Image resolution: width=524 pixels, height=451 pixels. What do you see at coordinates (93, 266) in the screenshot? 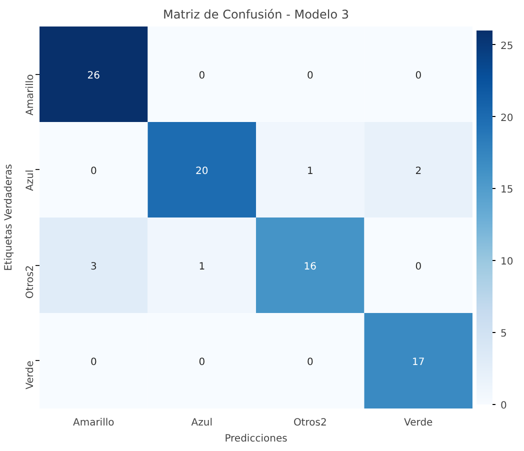
I see `data-label: 3` at bounding box center [93, 266].